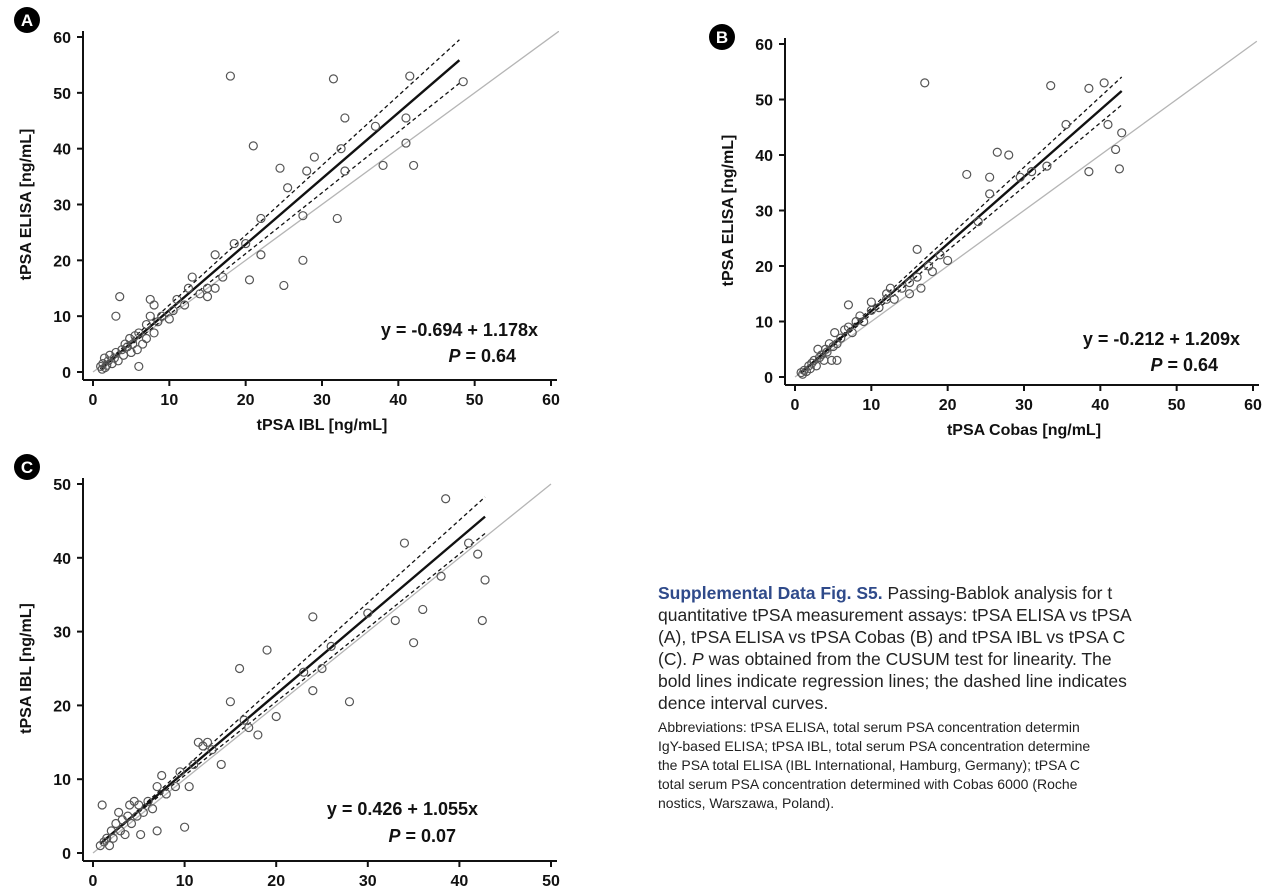  I want to click on p-symbol: P, so click(454, 356).